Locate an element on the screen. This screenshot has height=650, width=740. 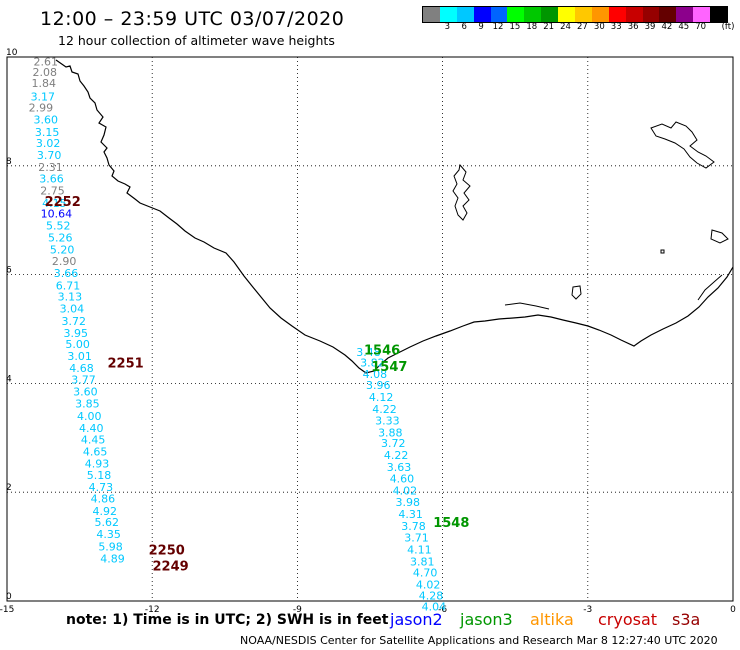
wave-height-value: 3.02 is located at coordinates (48, 143).